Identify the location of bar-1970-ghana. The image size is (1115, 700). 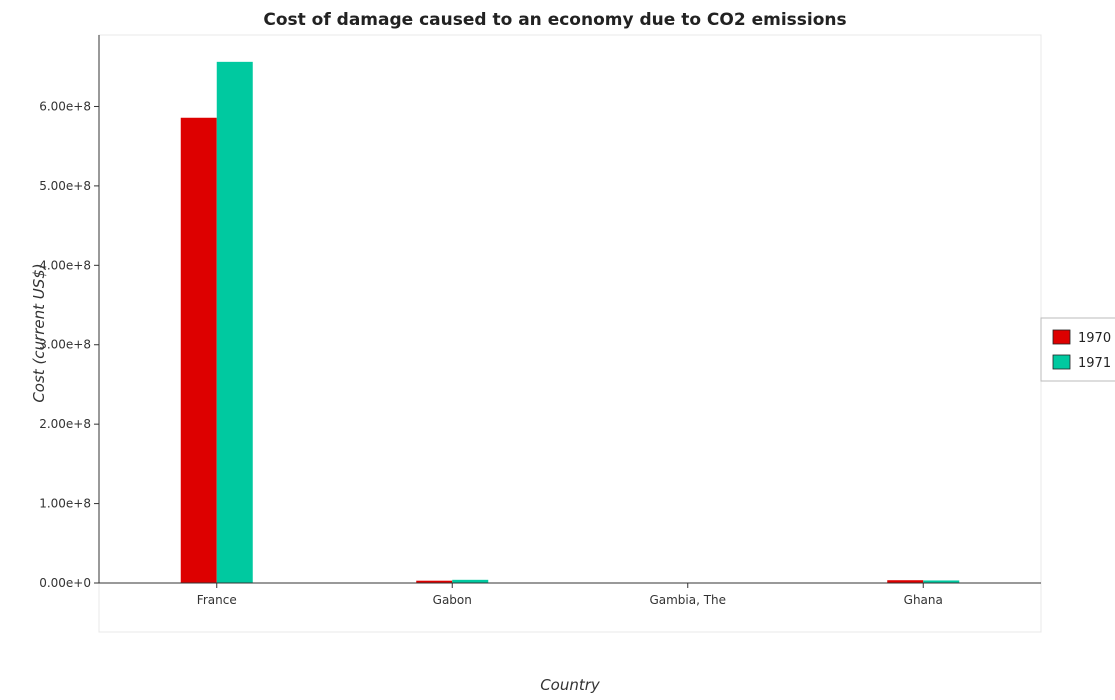
(905, 581).